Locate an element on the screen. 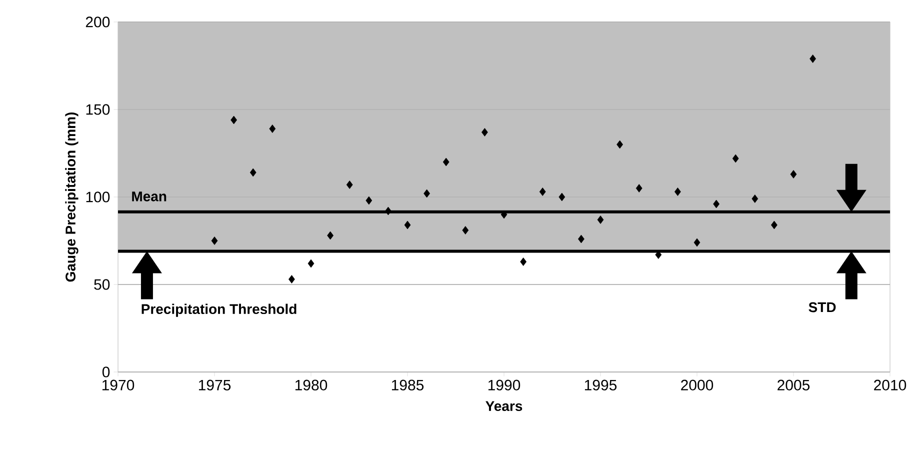 This screenshot has height=468, width=923. x-axis-title: Years is located at coordinates (504, 406).